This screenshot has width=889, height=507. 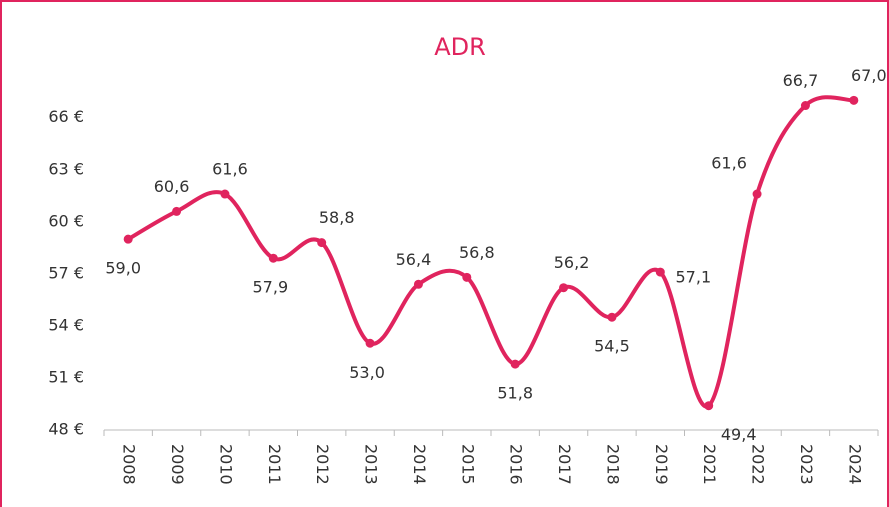 What do you see at coordinates (515, 393) in the screenshot?
I see `data-label: 51,8` at bounding box center [515, 393].